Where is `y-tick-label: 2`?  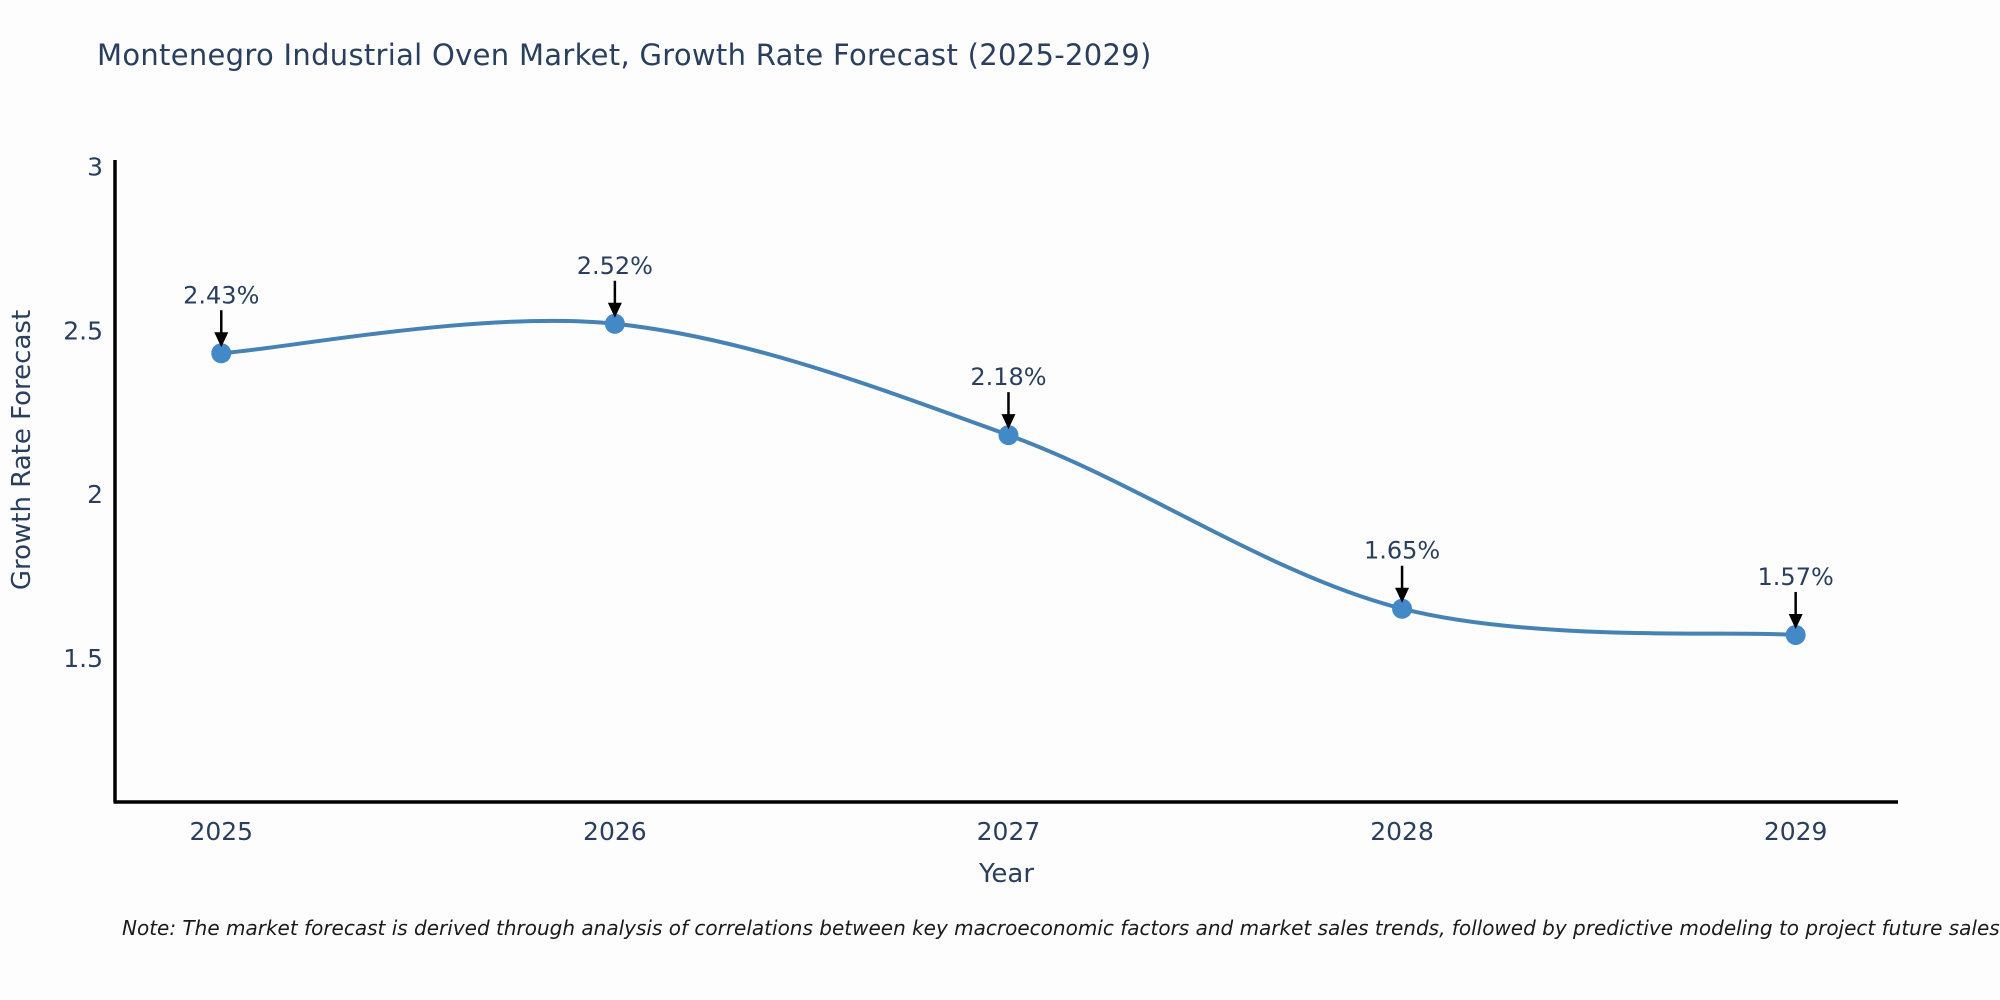 y-tick-label: 2 is located at coordinates (95, 494).